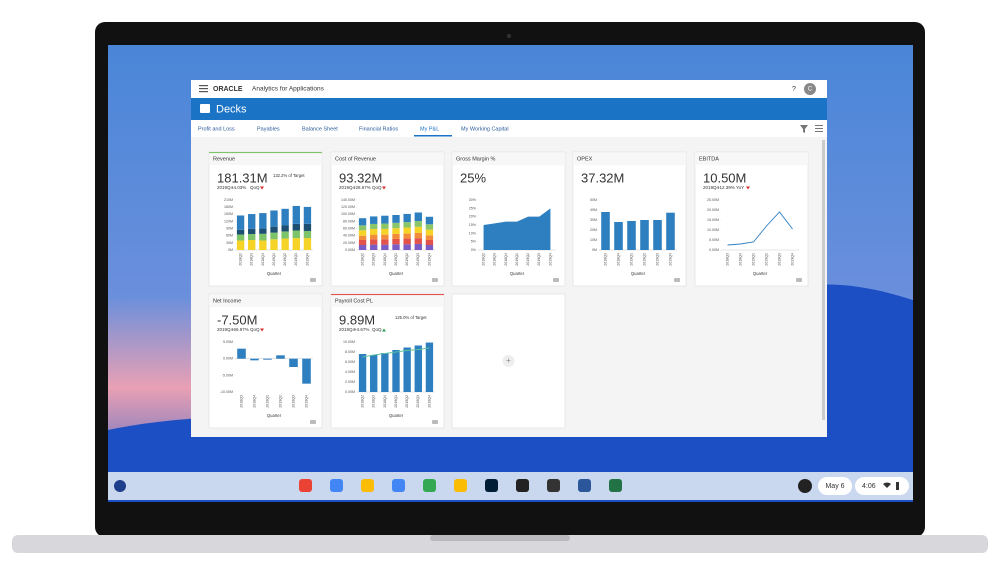 The width and height of the screenshot is (1000, 563). I want to click on active-tab-underline, so click(433, 136).